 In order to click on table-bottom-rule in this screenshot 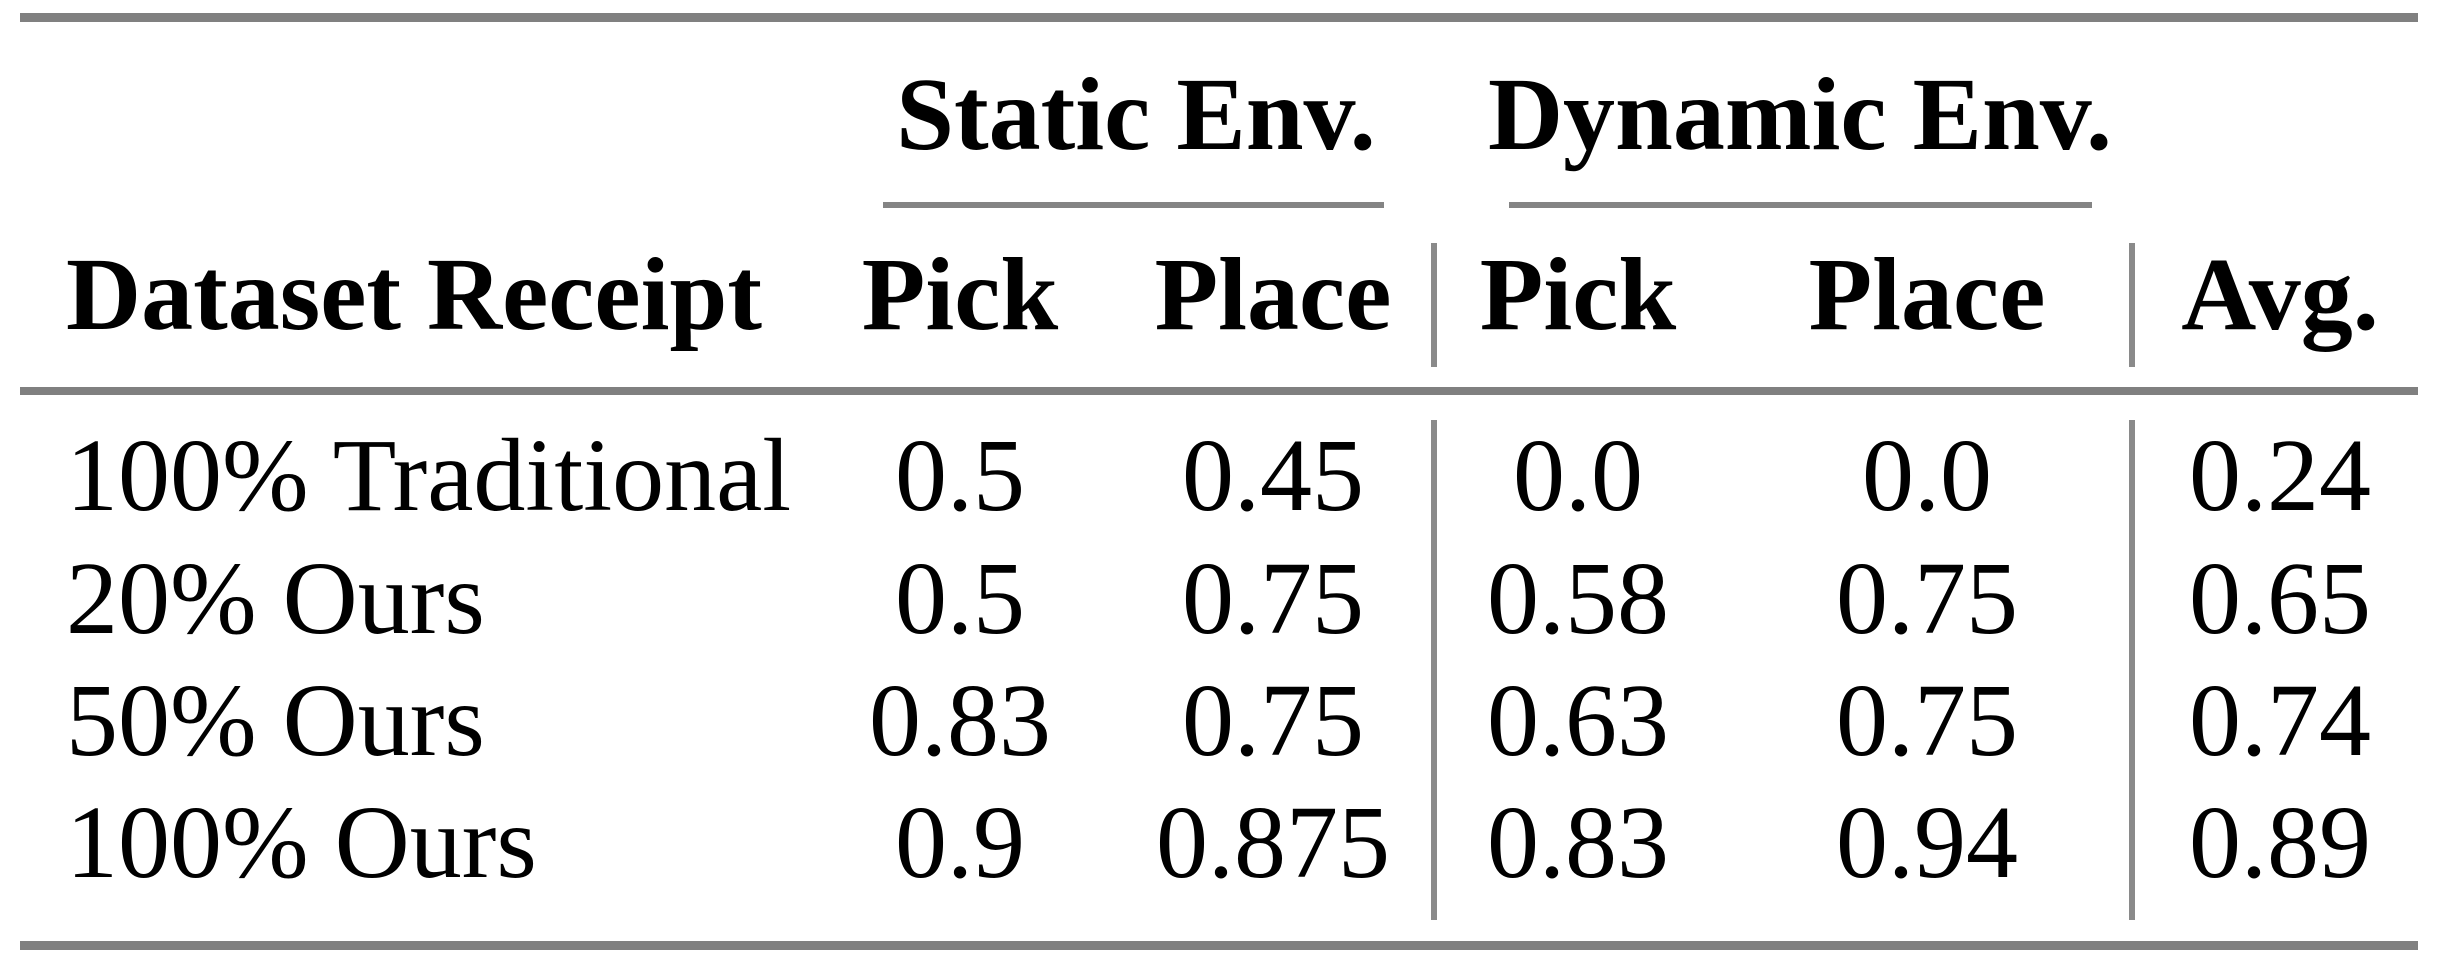, I will do `click(1219, 945)`.